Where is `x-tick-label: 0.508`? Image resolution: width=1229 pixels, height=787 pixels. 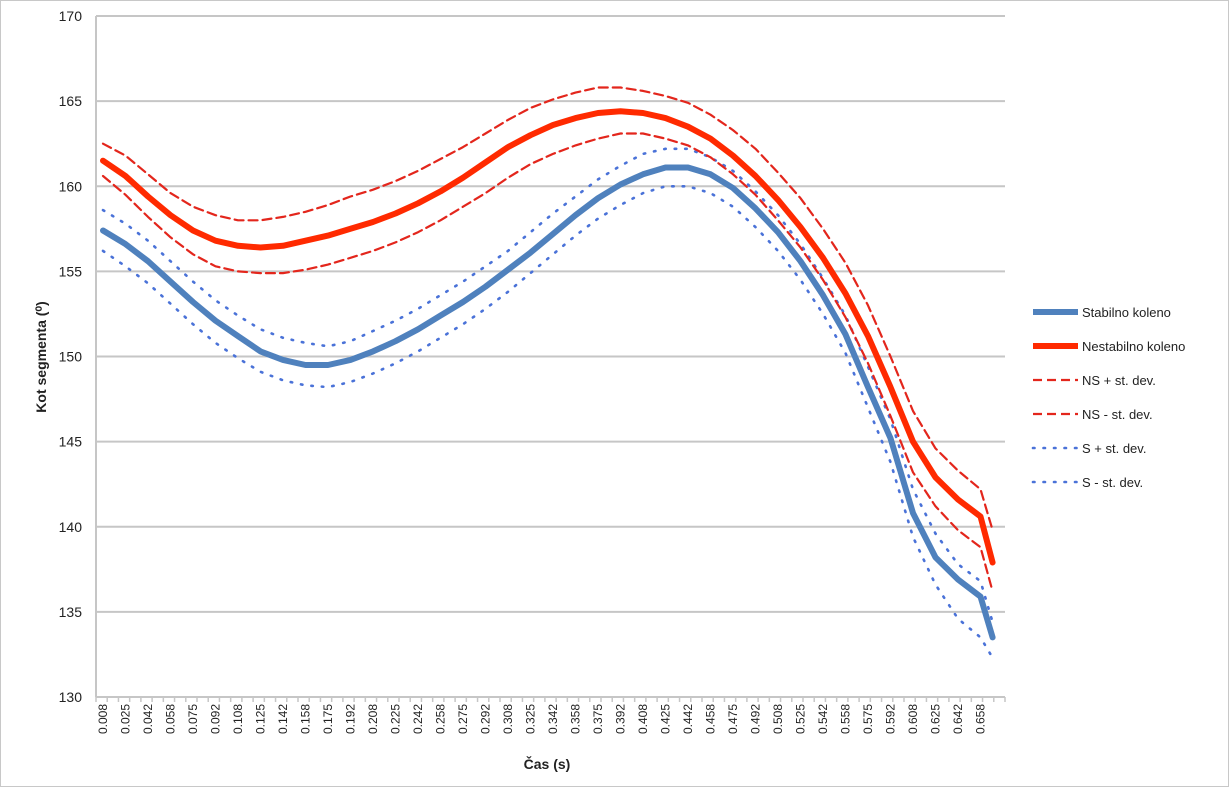 x-tick-label: 0.508 is located at coordinates (778, 719).